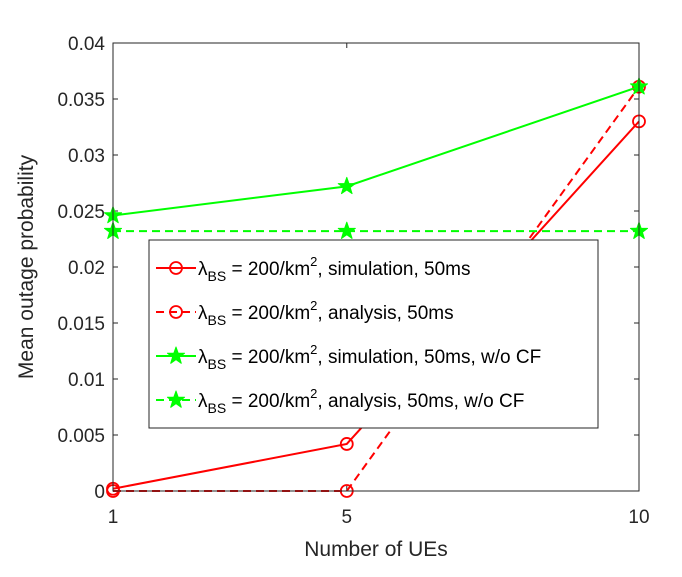 The height and width of the screenshot is (577, 682). Describe the element at coordinates (638, 517) in the screenshot. I see `x-tick-label: 10` at that location.